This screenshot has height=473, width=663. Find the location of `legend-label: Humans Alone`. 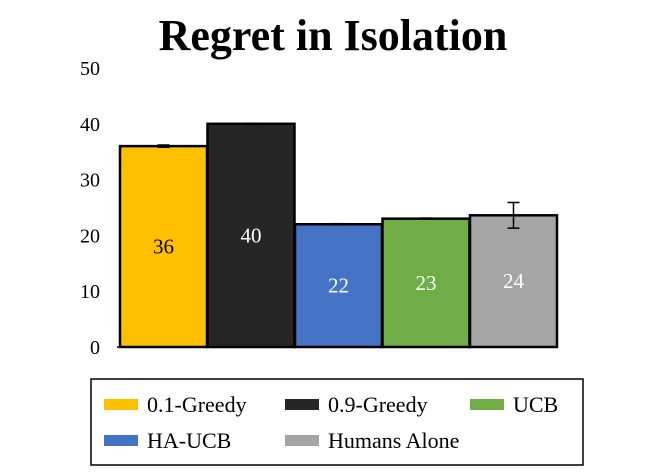

legend-label: Humans Alone is located at coordinates (393, 440).